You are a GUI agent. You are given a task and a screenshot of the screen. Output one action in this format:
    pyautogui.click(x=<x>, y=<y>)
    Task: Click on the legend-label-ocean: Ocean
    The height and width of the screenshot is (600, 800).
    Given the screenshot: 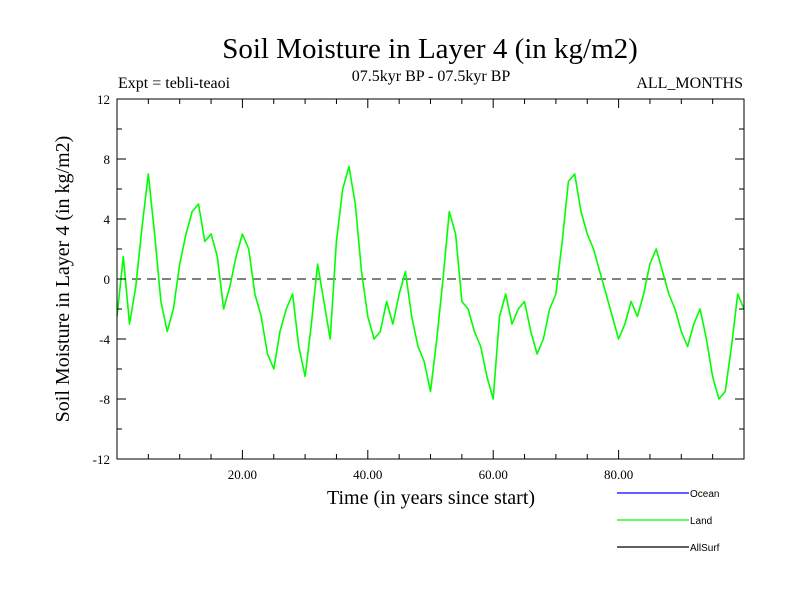 What is the action you would take?
    pyautogui.click(x=704, y=494)
    